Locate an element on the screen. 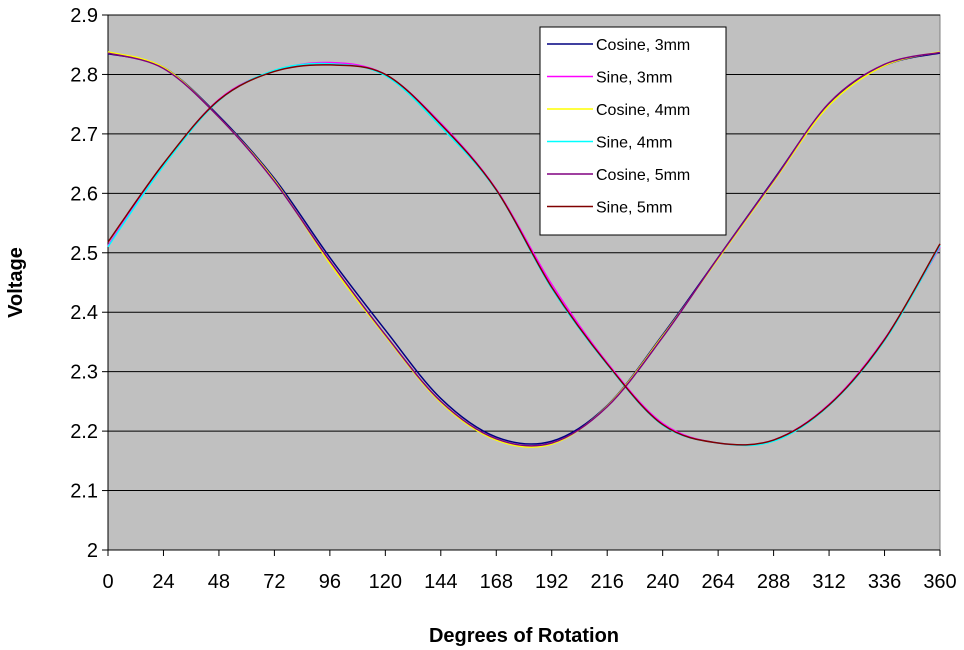 The width and height of the screenshot is (964, 650). x-tick-label: 216 is located at coordinates (607, 582).